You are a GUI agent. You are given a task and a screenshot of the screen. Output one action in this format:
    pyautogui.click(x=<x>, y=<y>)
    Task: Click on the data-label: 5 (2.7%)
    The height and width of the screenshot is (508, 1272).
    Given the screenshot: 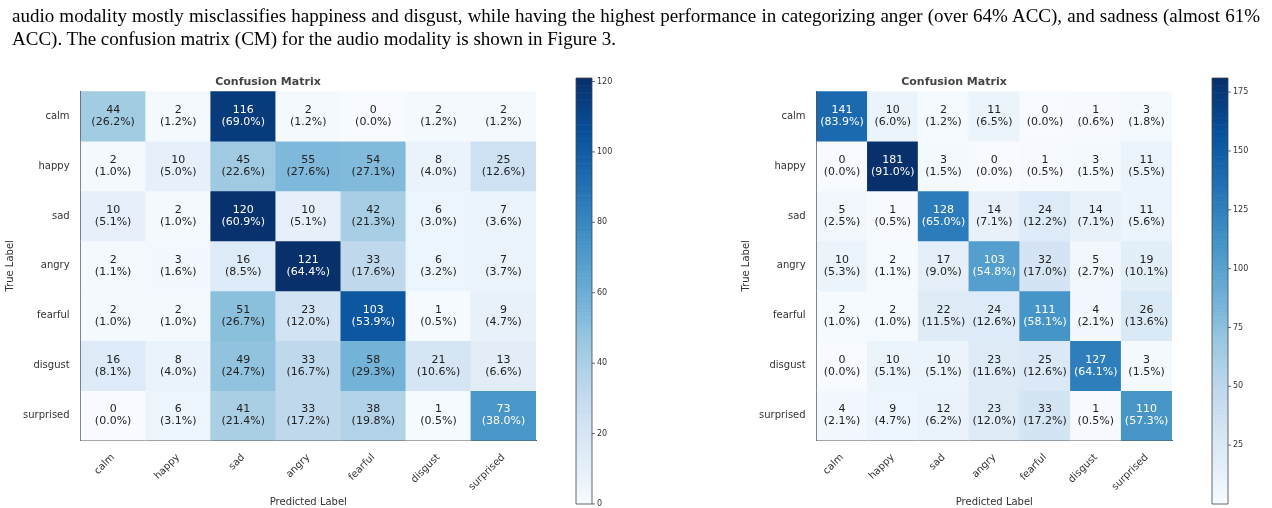 What is the action you would take?
    pyautogui.click(x=1096, y=265)
    